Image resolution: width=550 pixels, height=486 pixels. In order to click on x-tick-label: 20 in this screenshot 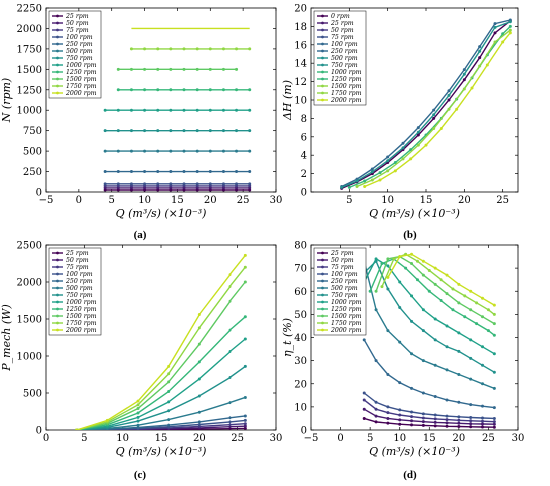, I will do `click(210, 200)`.